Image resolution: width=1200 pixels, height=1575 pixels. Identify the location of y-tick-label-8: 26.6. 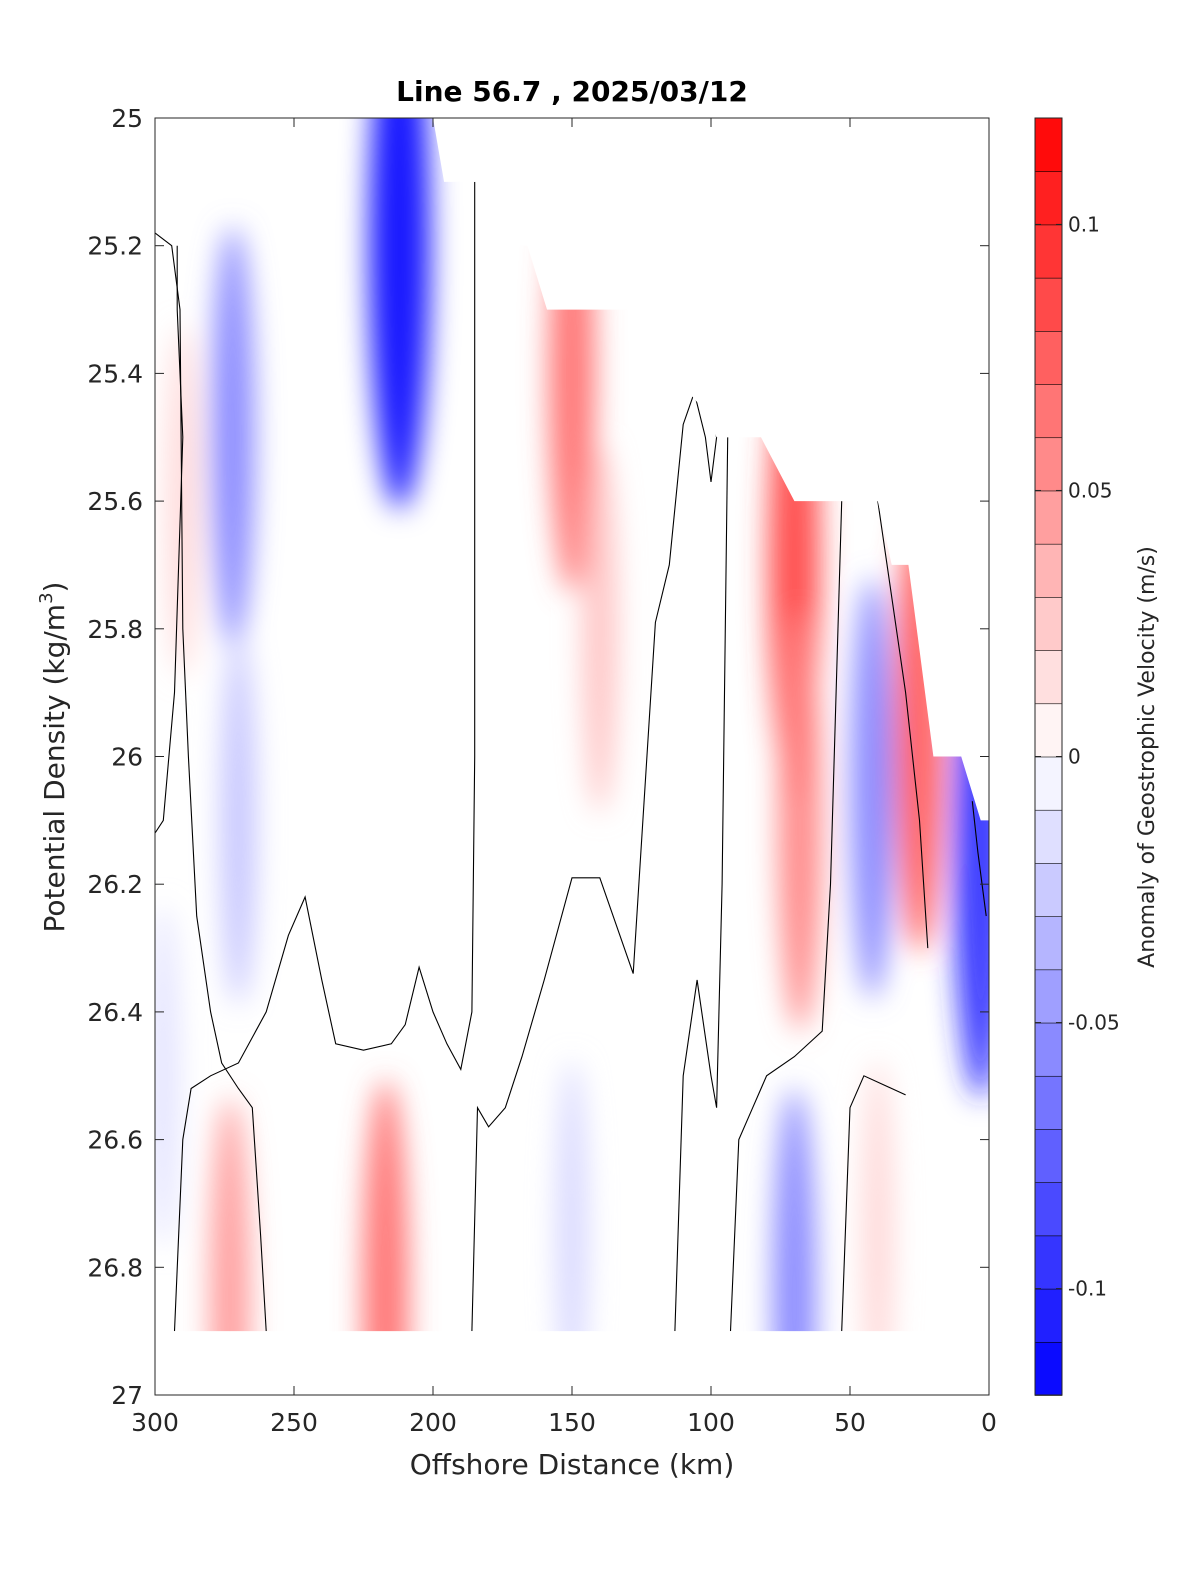
(115, 1140).